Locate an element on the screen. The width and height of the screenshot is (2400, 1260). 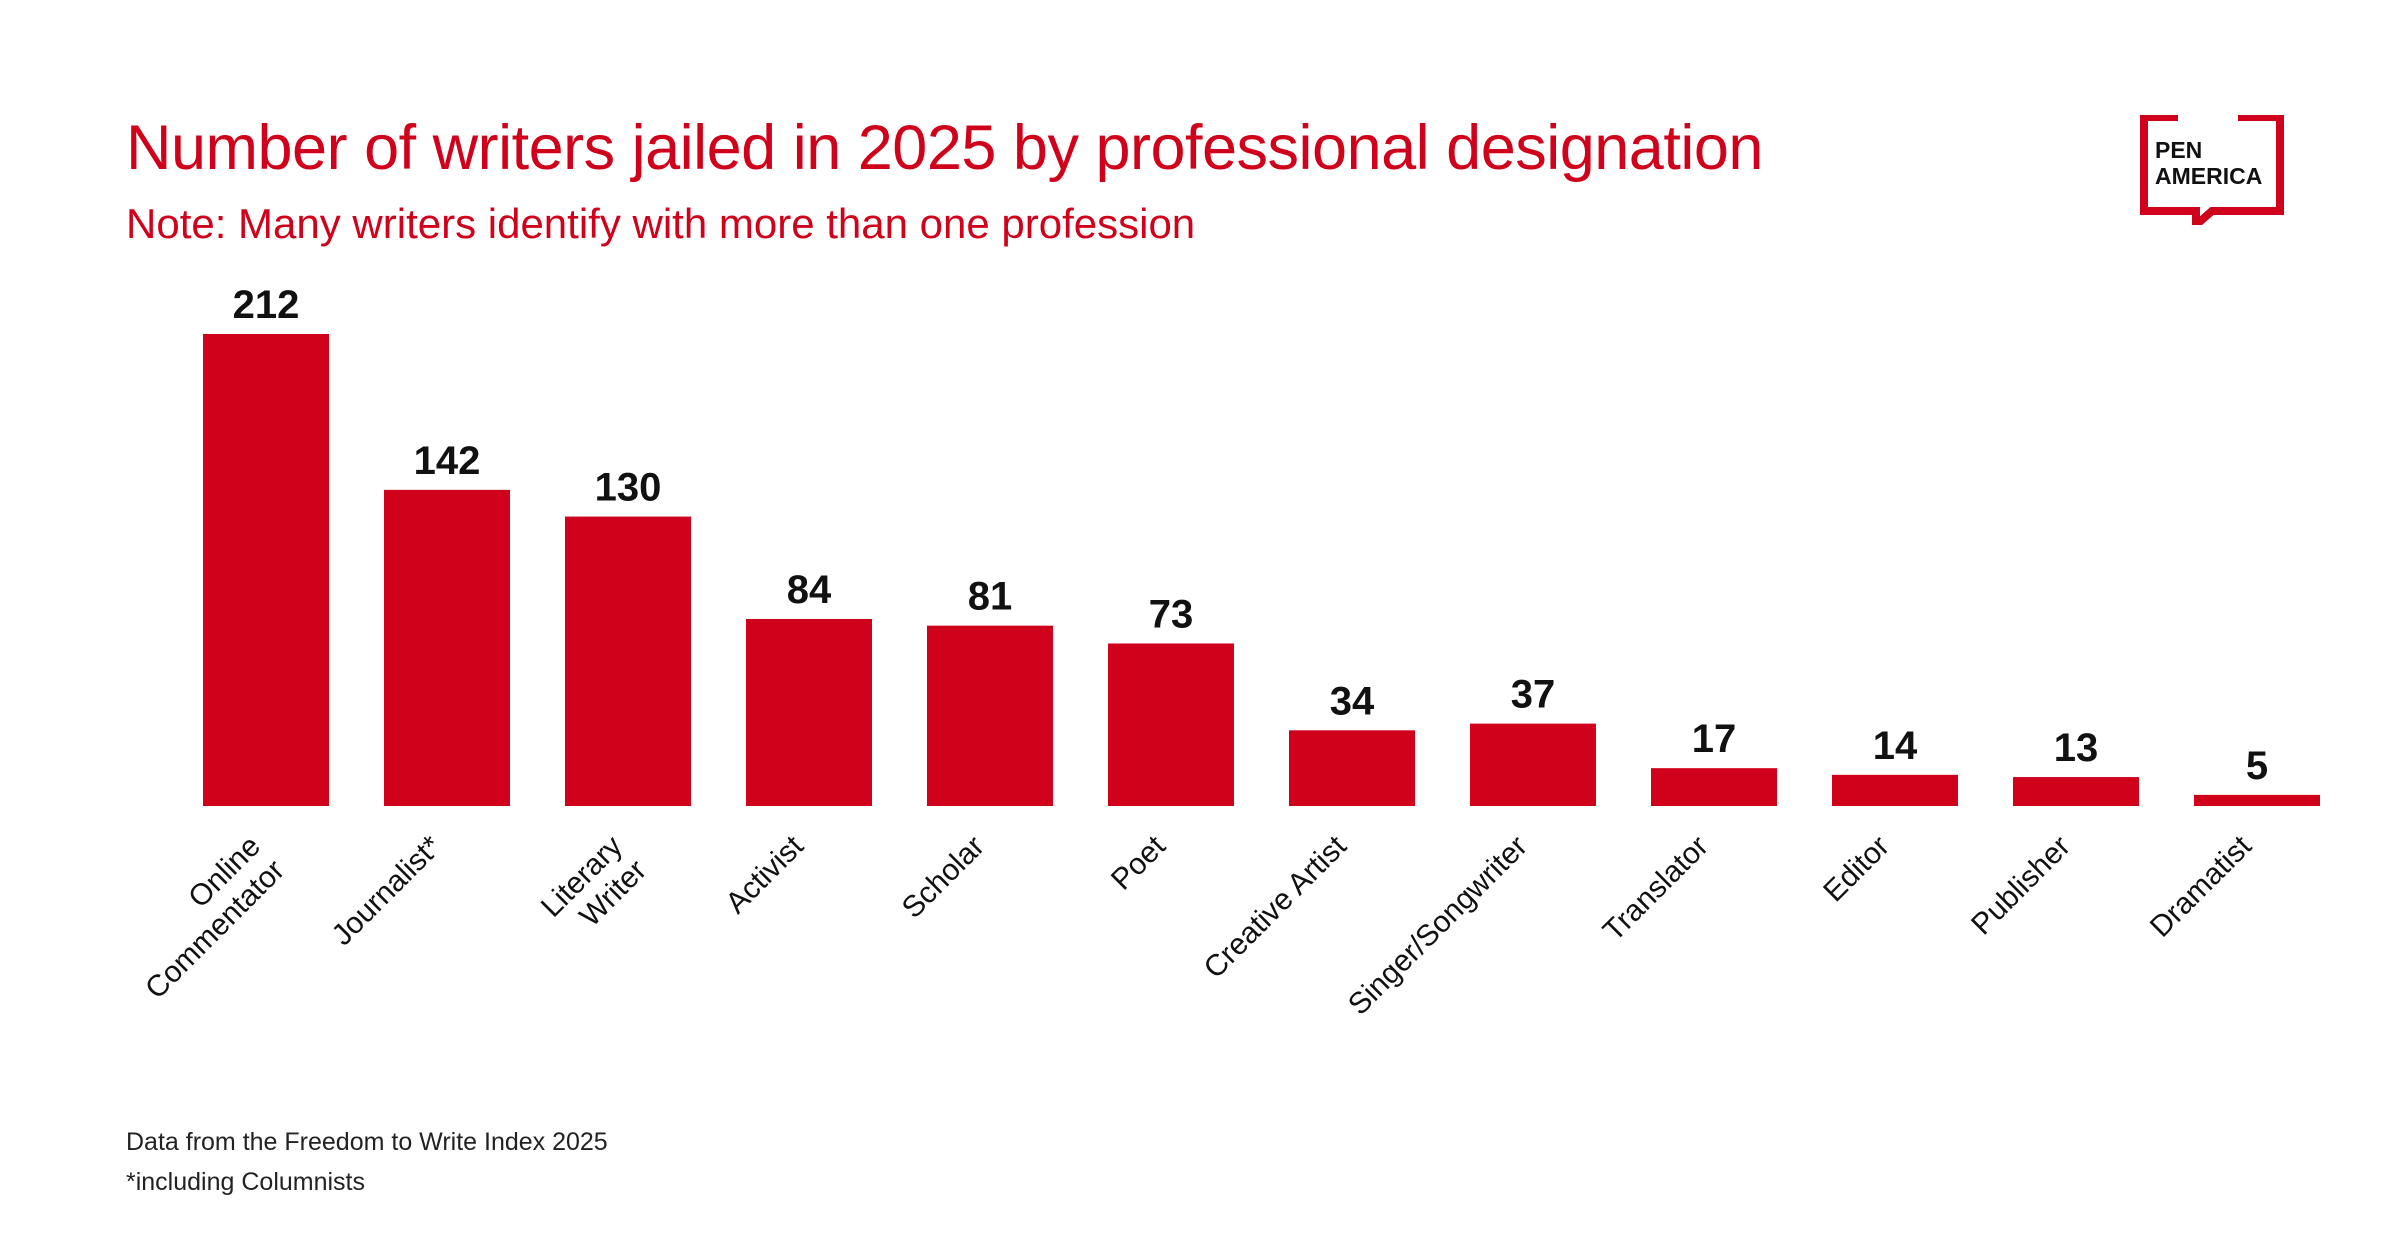
category-label-7: Singer/Songwriter is located at coordinates (1438, 926).